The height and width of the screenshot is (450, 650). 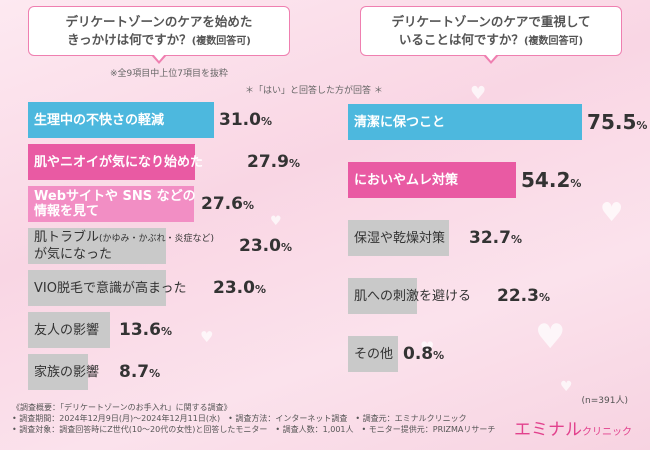 I want to click on right-question-line1: デリケートゾーンのケアで重視して, so click(x=491, y=21).